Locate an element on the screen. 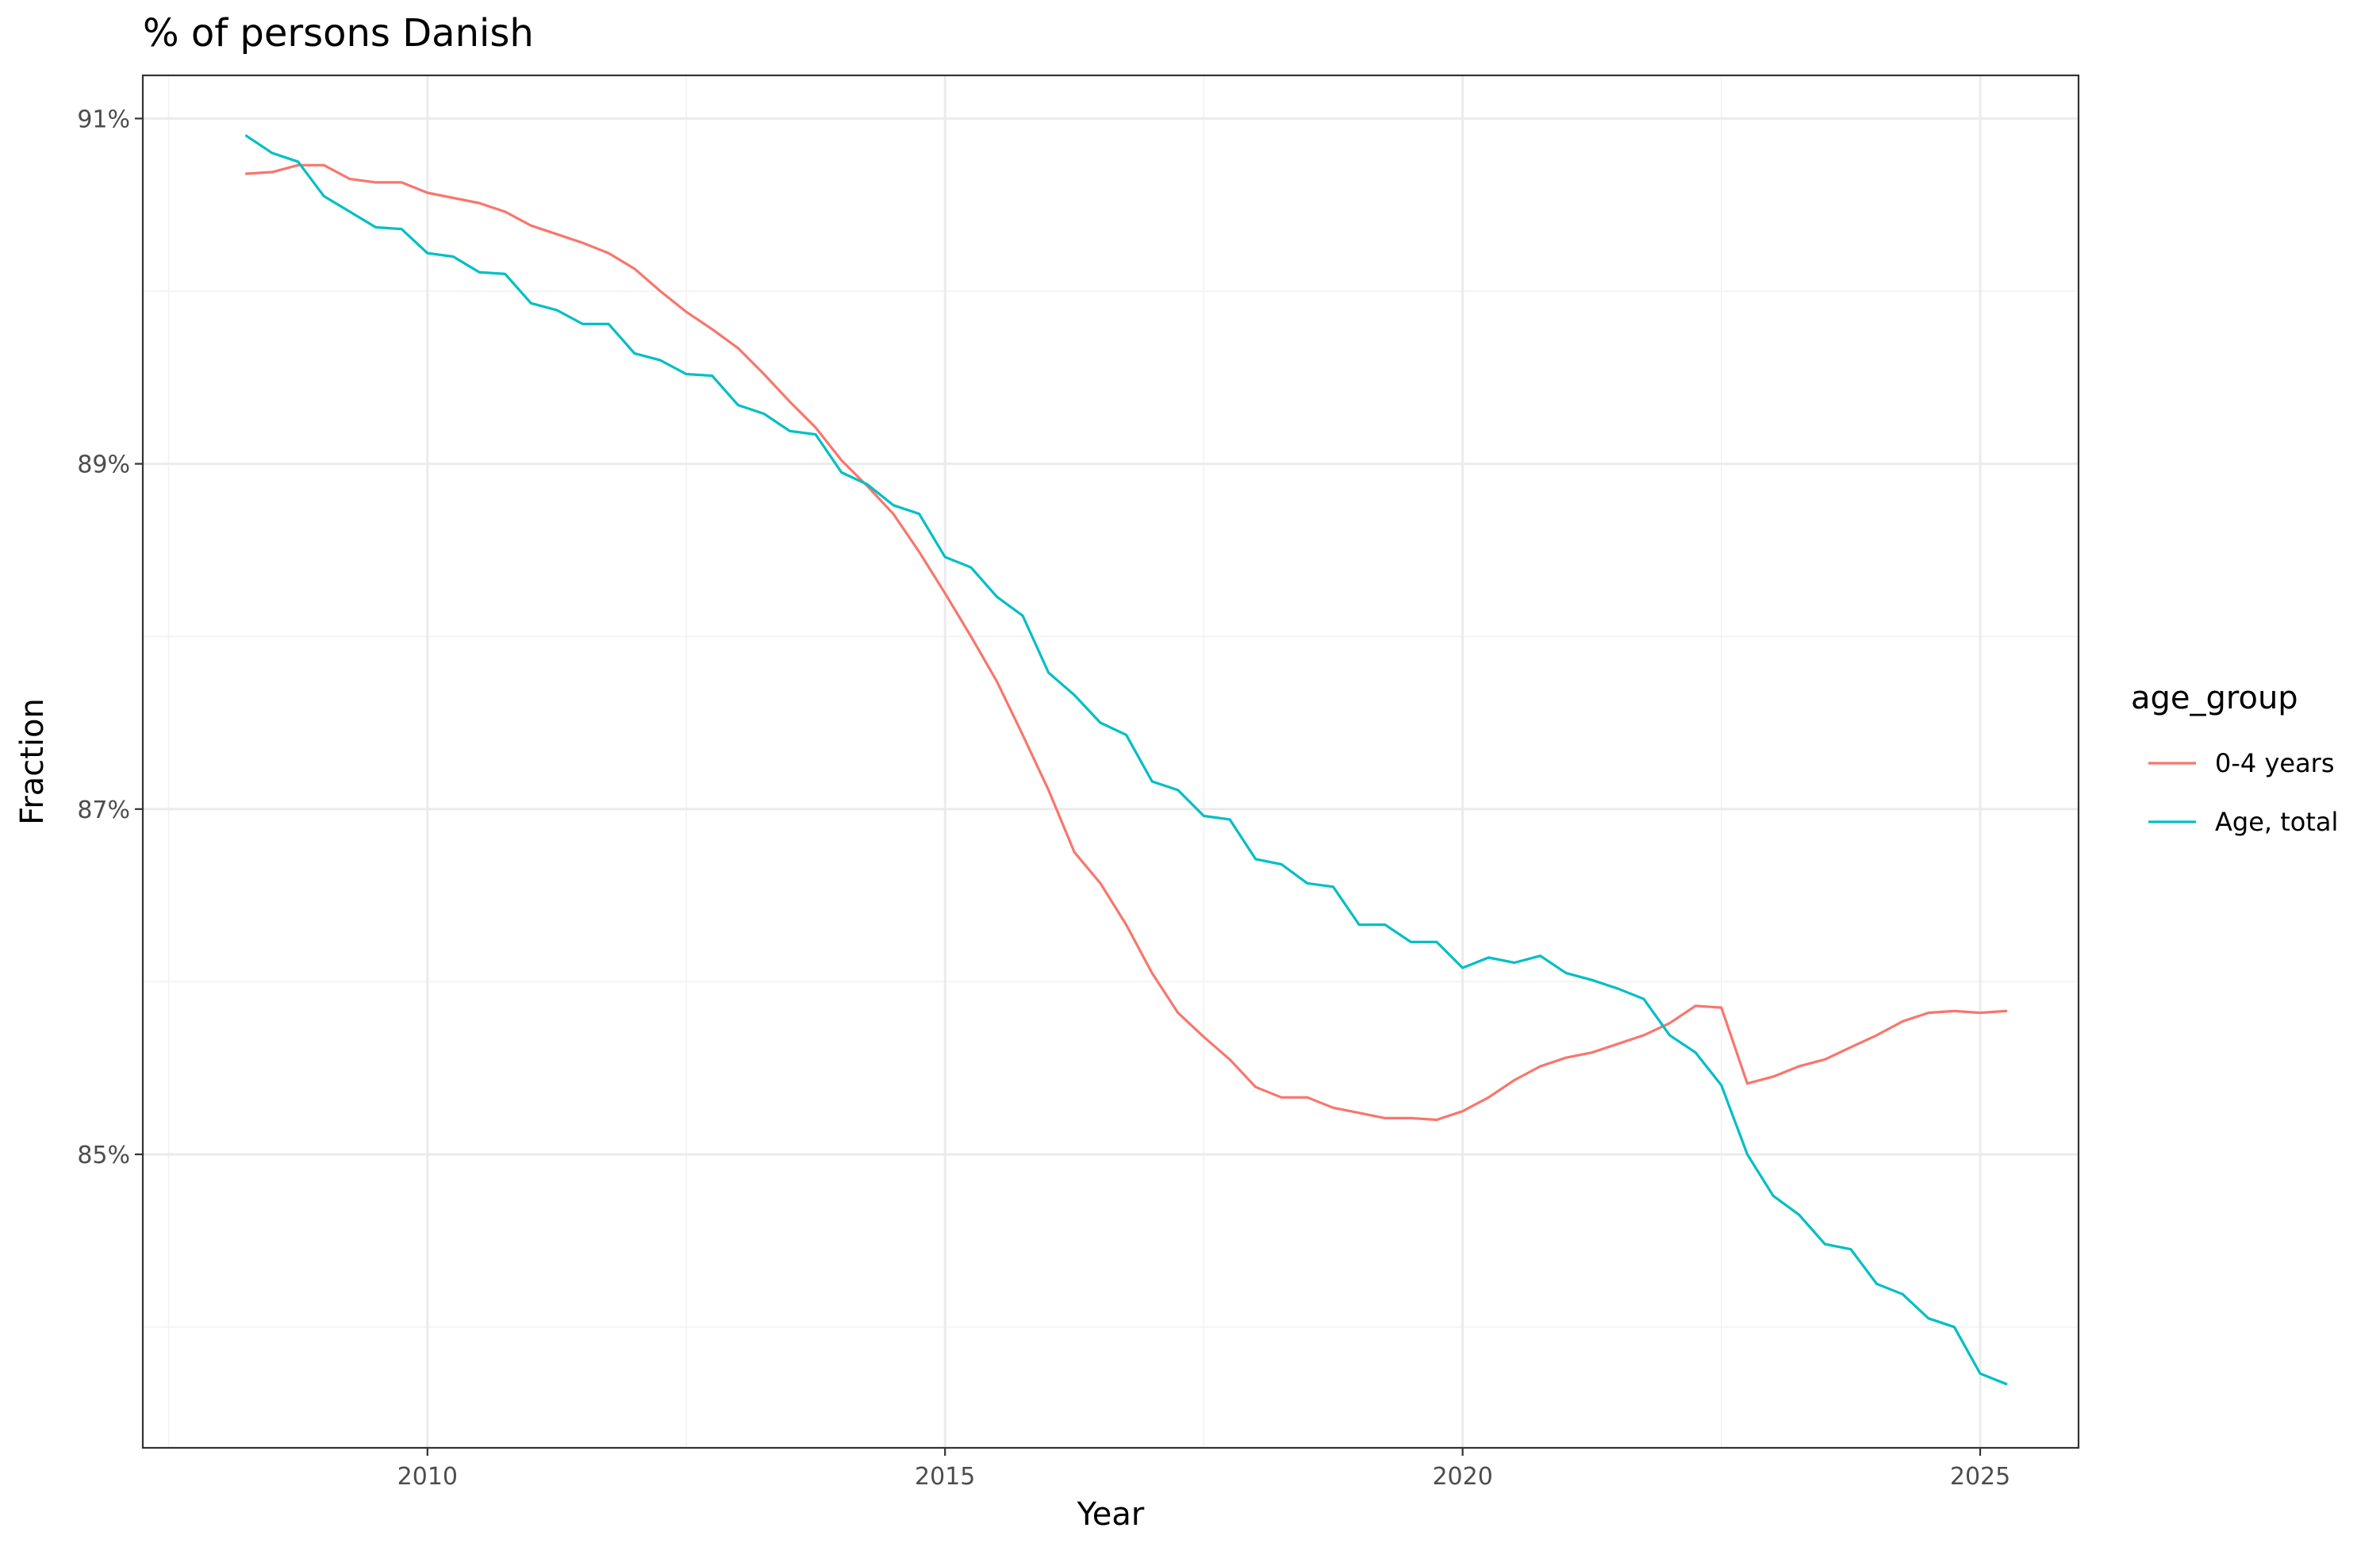 The image size is (2380, 1547). y-tick-label: 91% is located at coordinates (103, 119).